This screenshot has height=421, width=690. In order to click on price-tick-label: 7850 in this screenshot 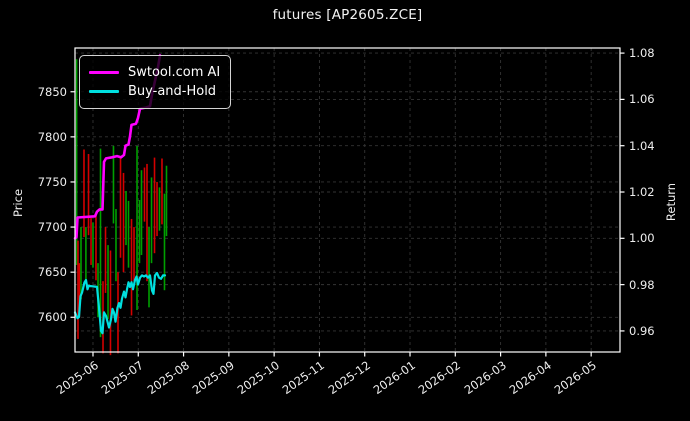, I will do `click(52, 91)`.